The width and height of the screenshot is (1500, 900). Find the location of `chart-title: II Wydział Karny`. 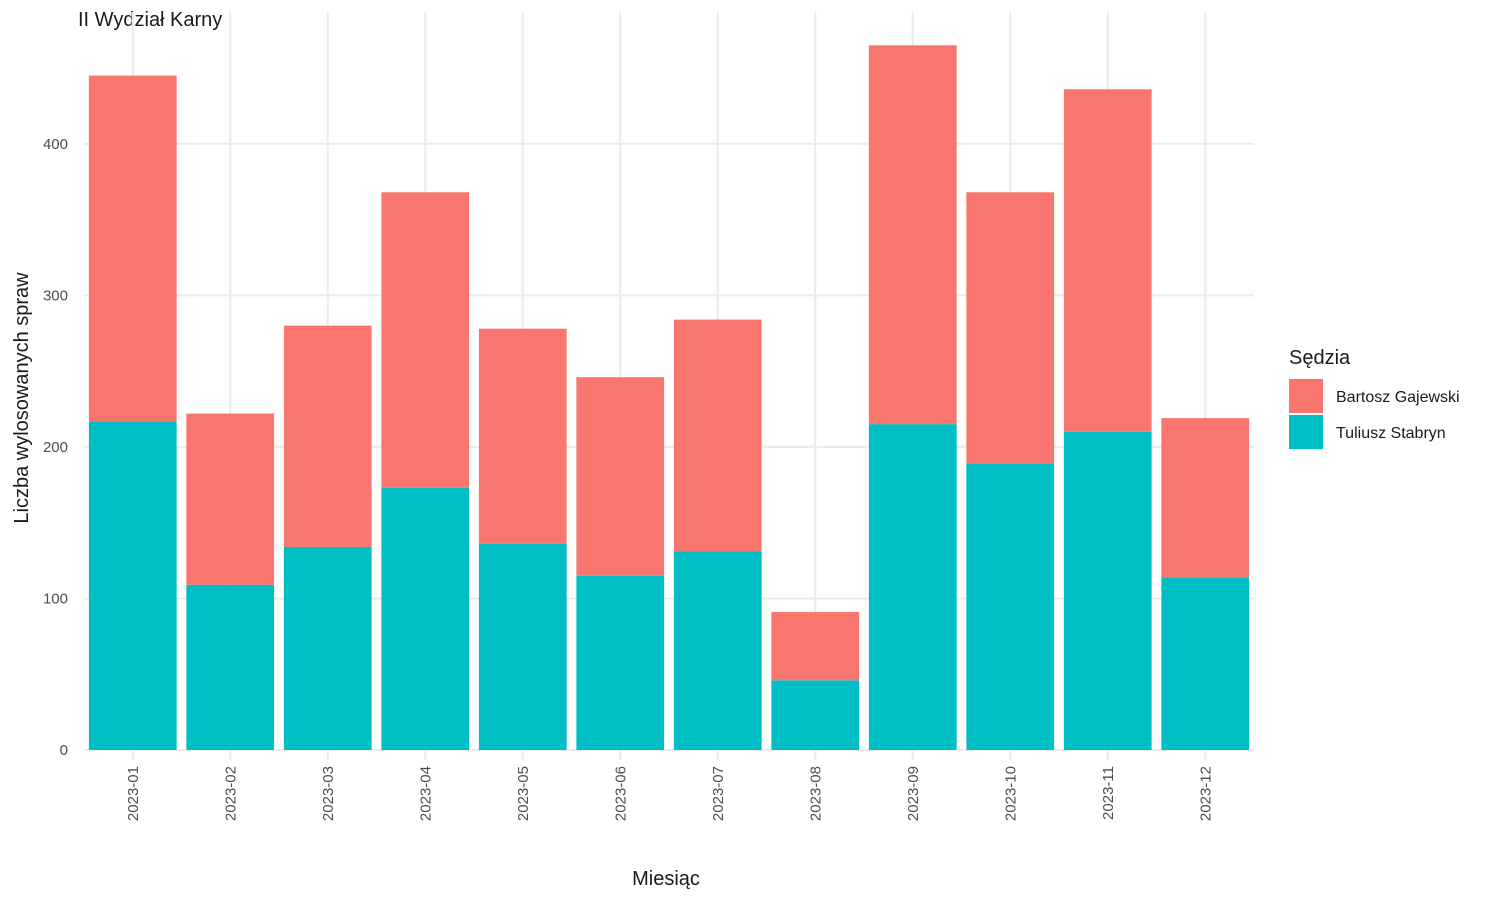

chart-title: II Wydział Karny is located at coordinates (150, 20).